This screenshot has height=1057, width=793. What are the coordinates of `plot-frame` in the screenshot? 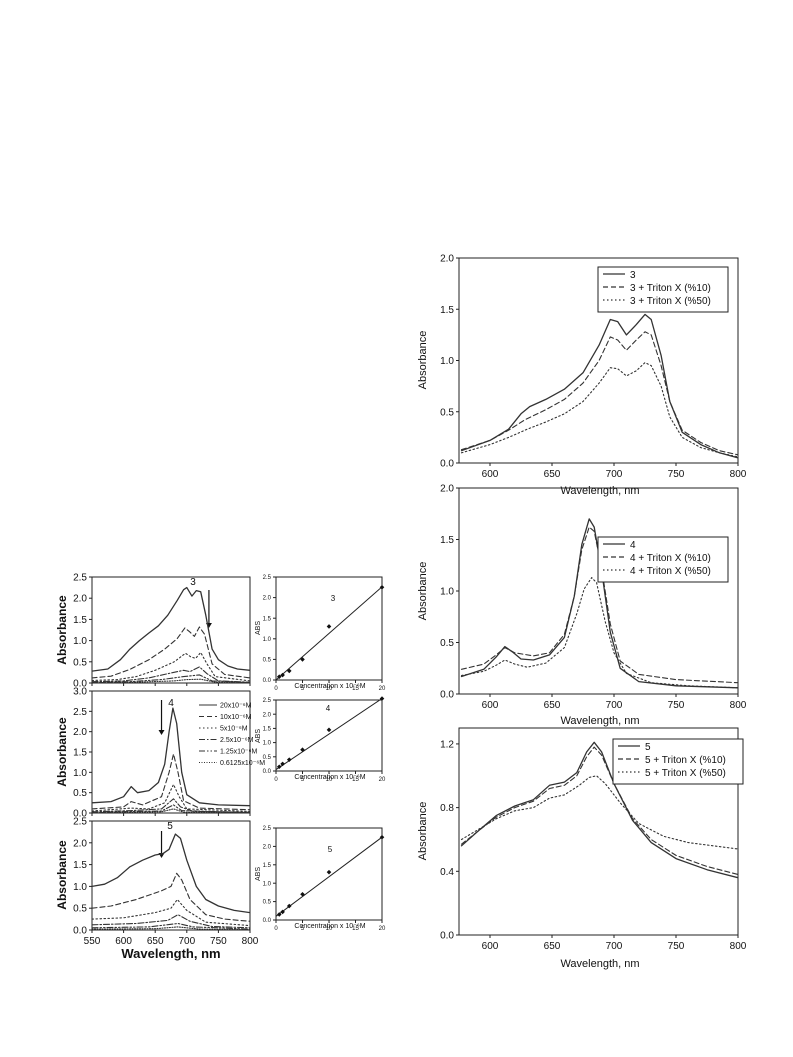 It's located at (171, 875).